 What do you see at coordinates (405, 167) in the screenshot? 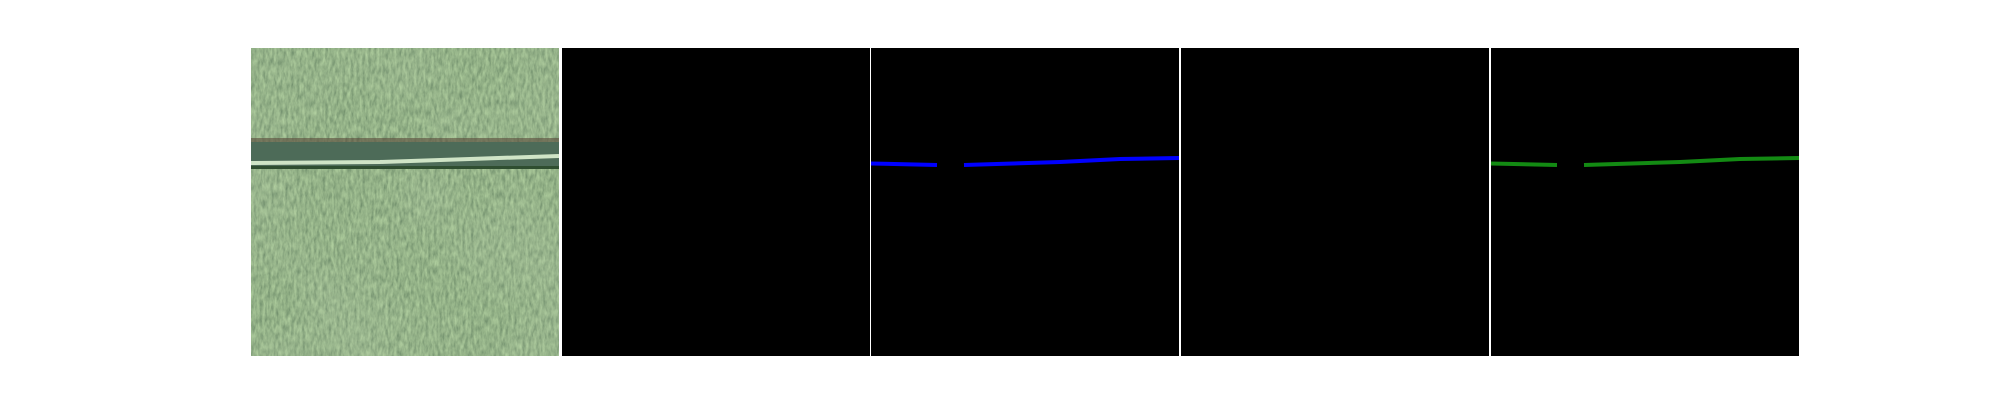
I see `road-shadow` at bounding box center [405, 167].